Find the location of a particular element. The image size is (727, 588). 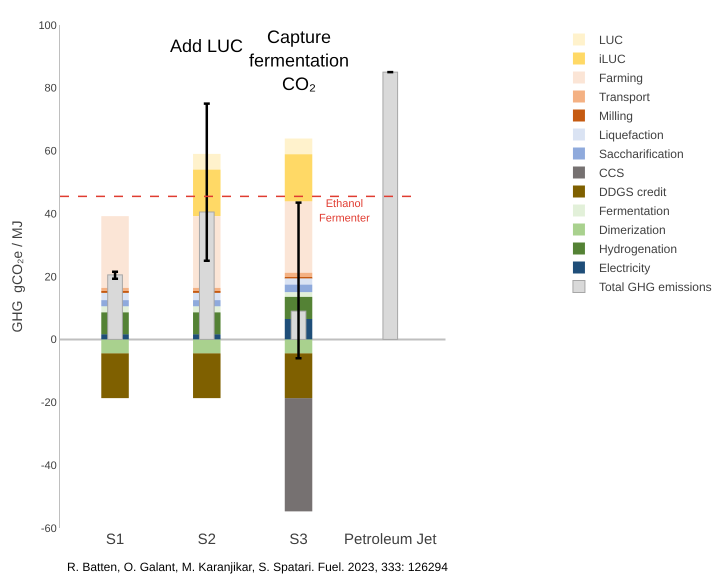

x-tick-label: Petroleum Jet is located at coordinates (391, 539).